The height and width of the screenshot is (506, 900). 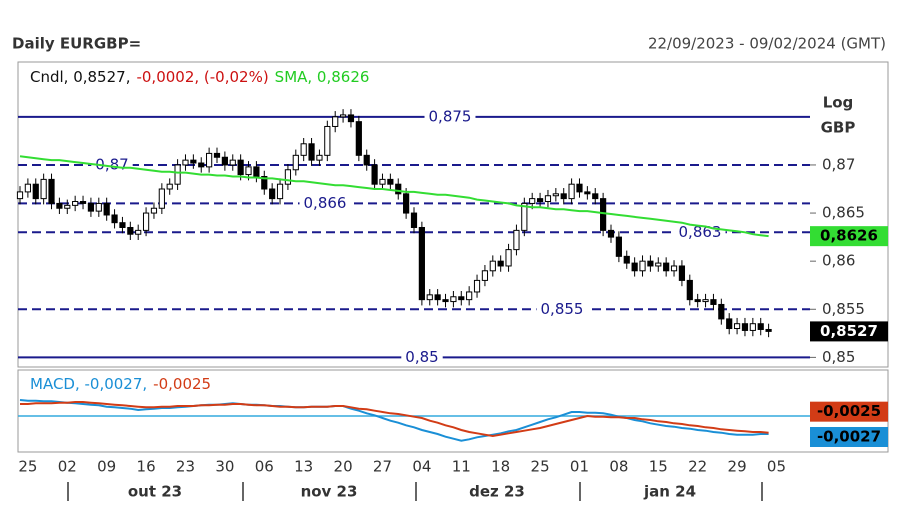 I want to click on x-tick-label: 02, so click(x=67, y=467).